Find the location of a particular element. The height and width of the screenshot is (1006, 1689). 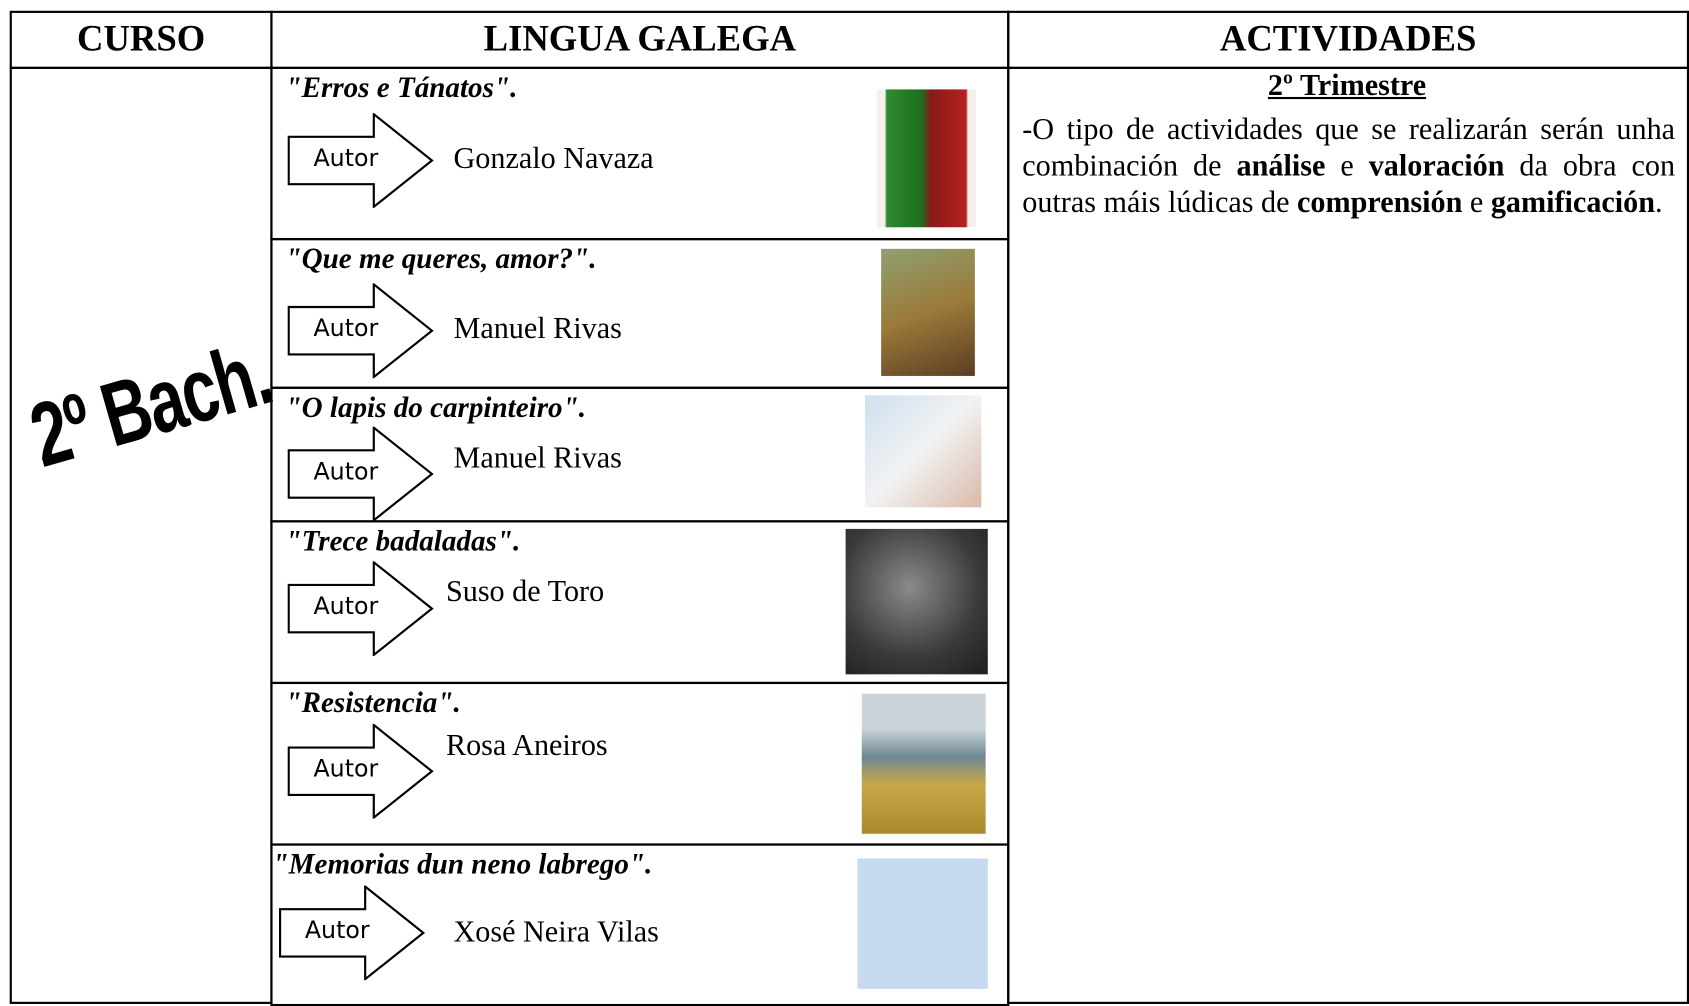

header-cell: CURSO is located at coordinates (141, 39).